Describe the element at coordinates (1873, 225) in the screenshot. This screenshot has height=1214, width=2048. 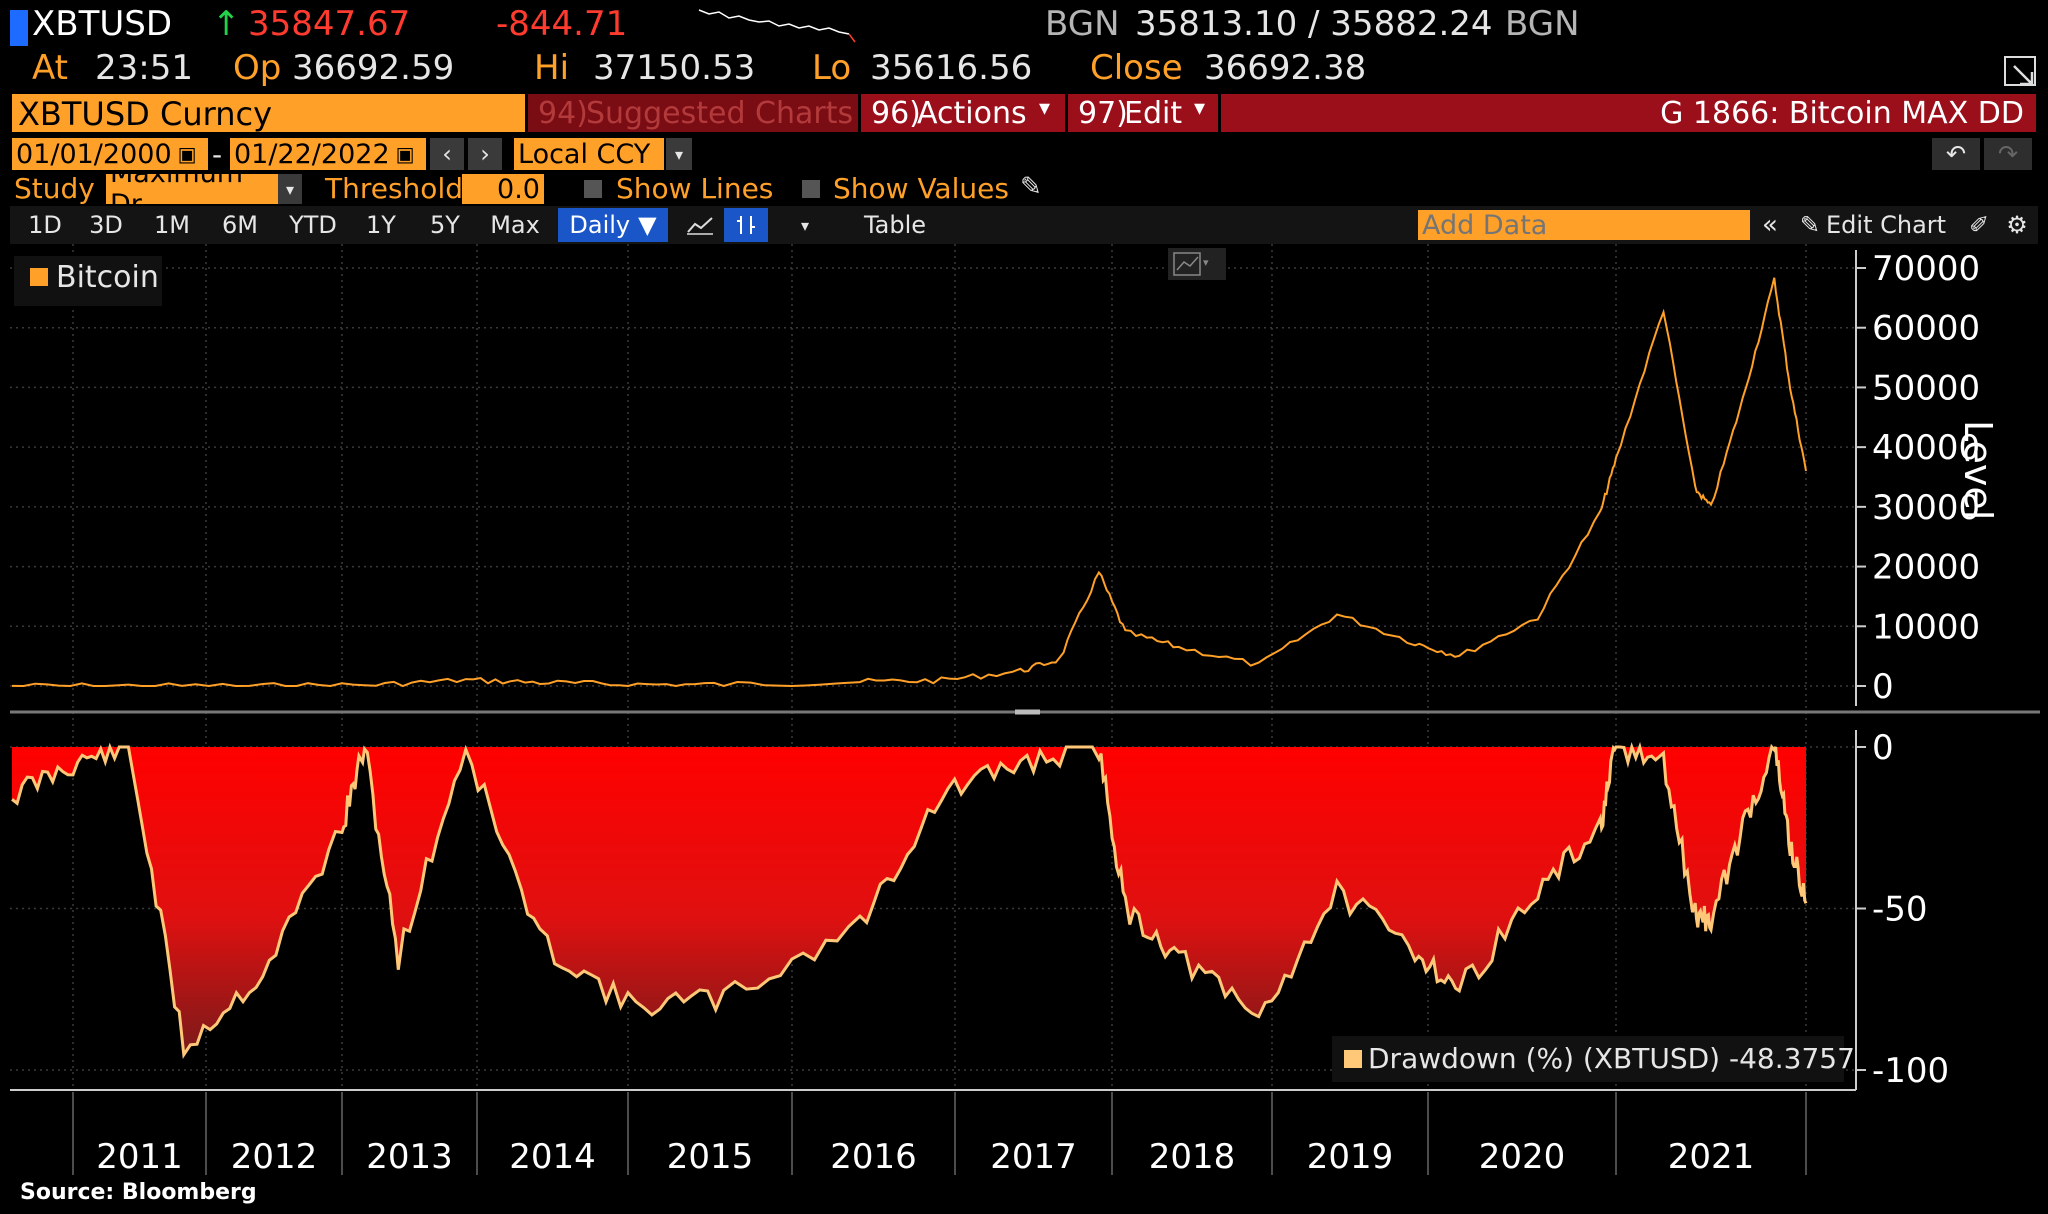
I see `edit-chart-button: ✎ Edit Chart` at that location.